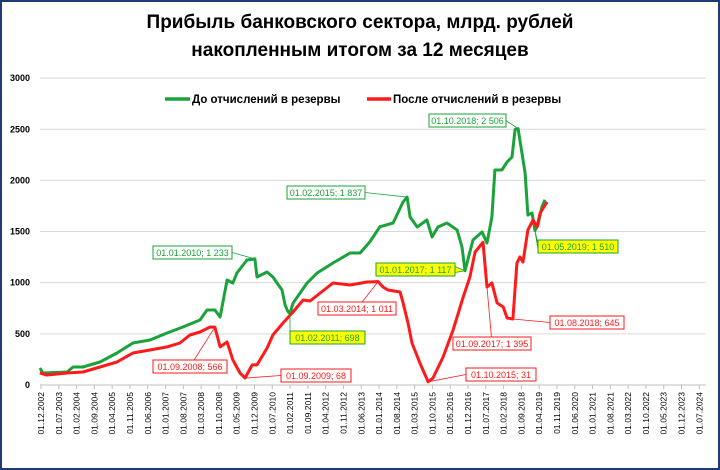  Describe the element at coordinates (20, 78) in the screenshot. I see `y-tick-label: 3000` at that location.